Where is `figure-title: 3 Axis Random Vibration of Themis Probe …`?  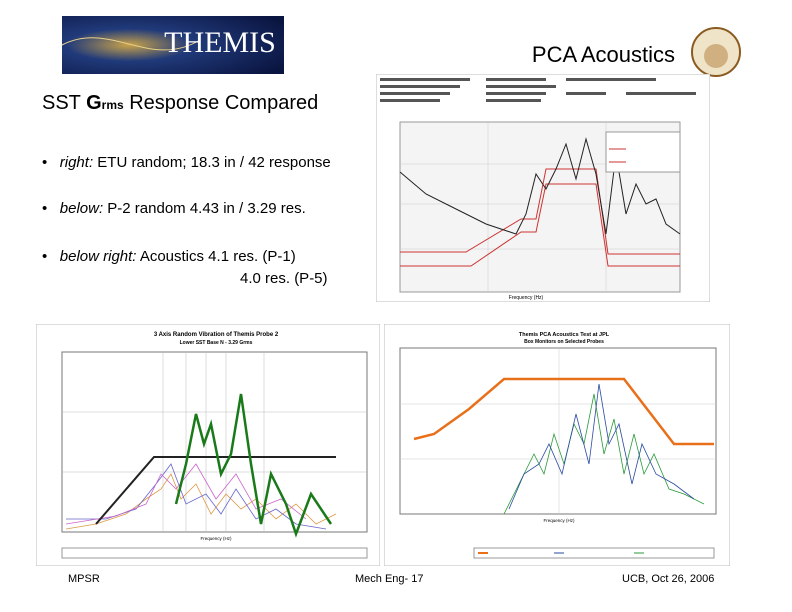
figure-title: 3 Axis Random Vibration of Themis Probe … is located at coordinates (216, 335).